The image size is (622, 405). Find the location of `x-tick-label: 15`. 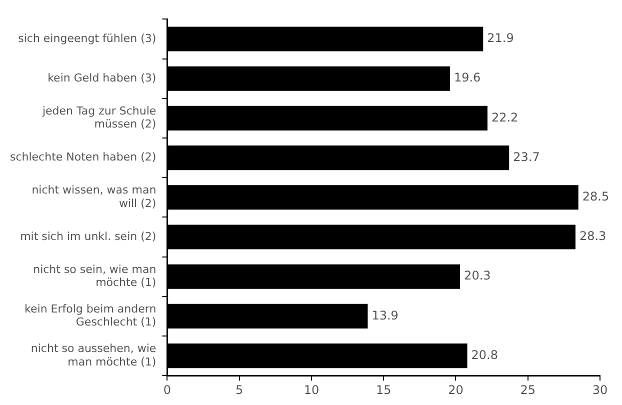

x-tick-label: 15 is located at coordinates (384, 389).